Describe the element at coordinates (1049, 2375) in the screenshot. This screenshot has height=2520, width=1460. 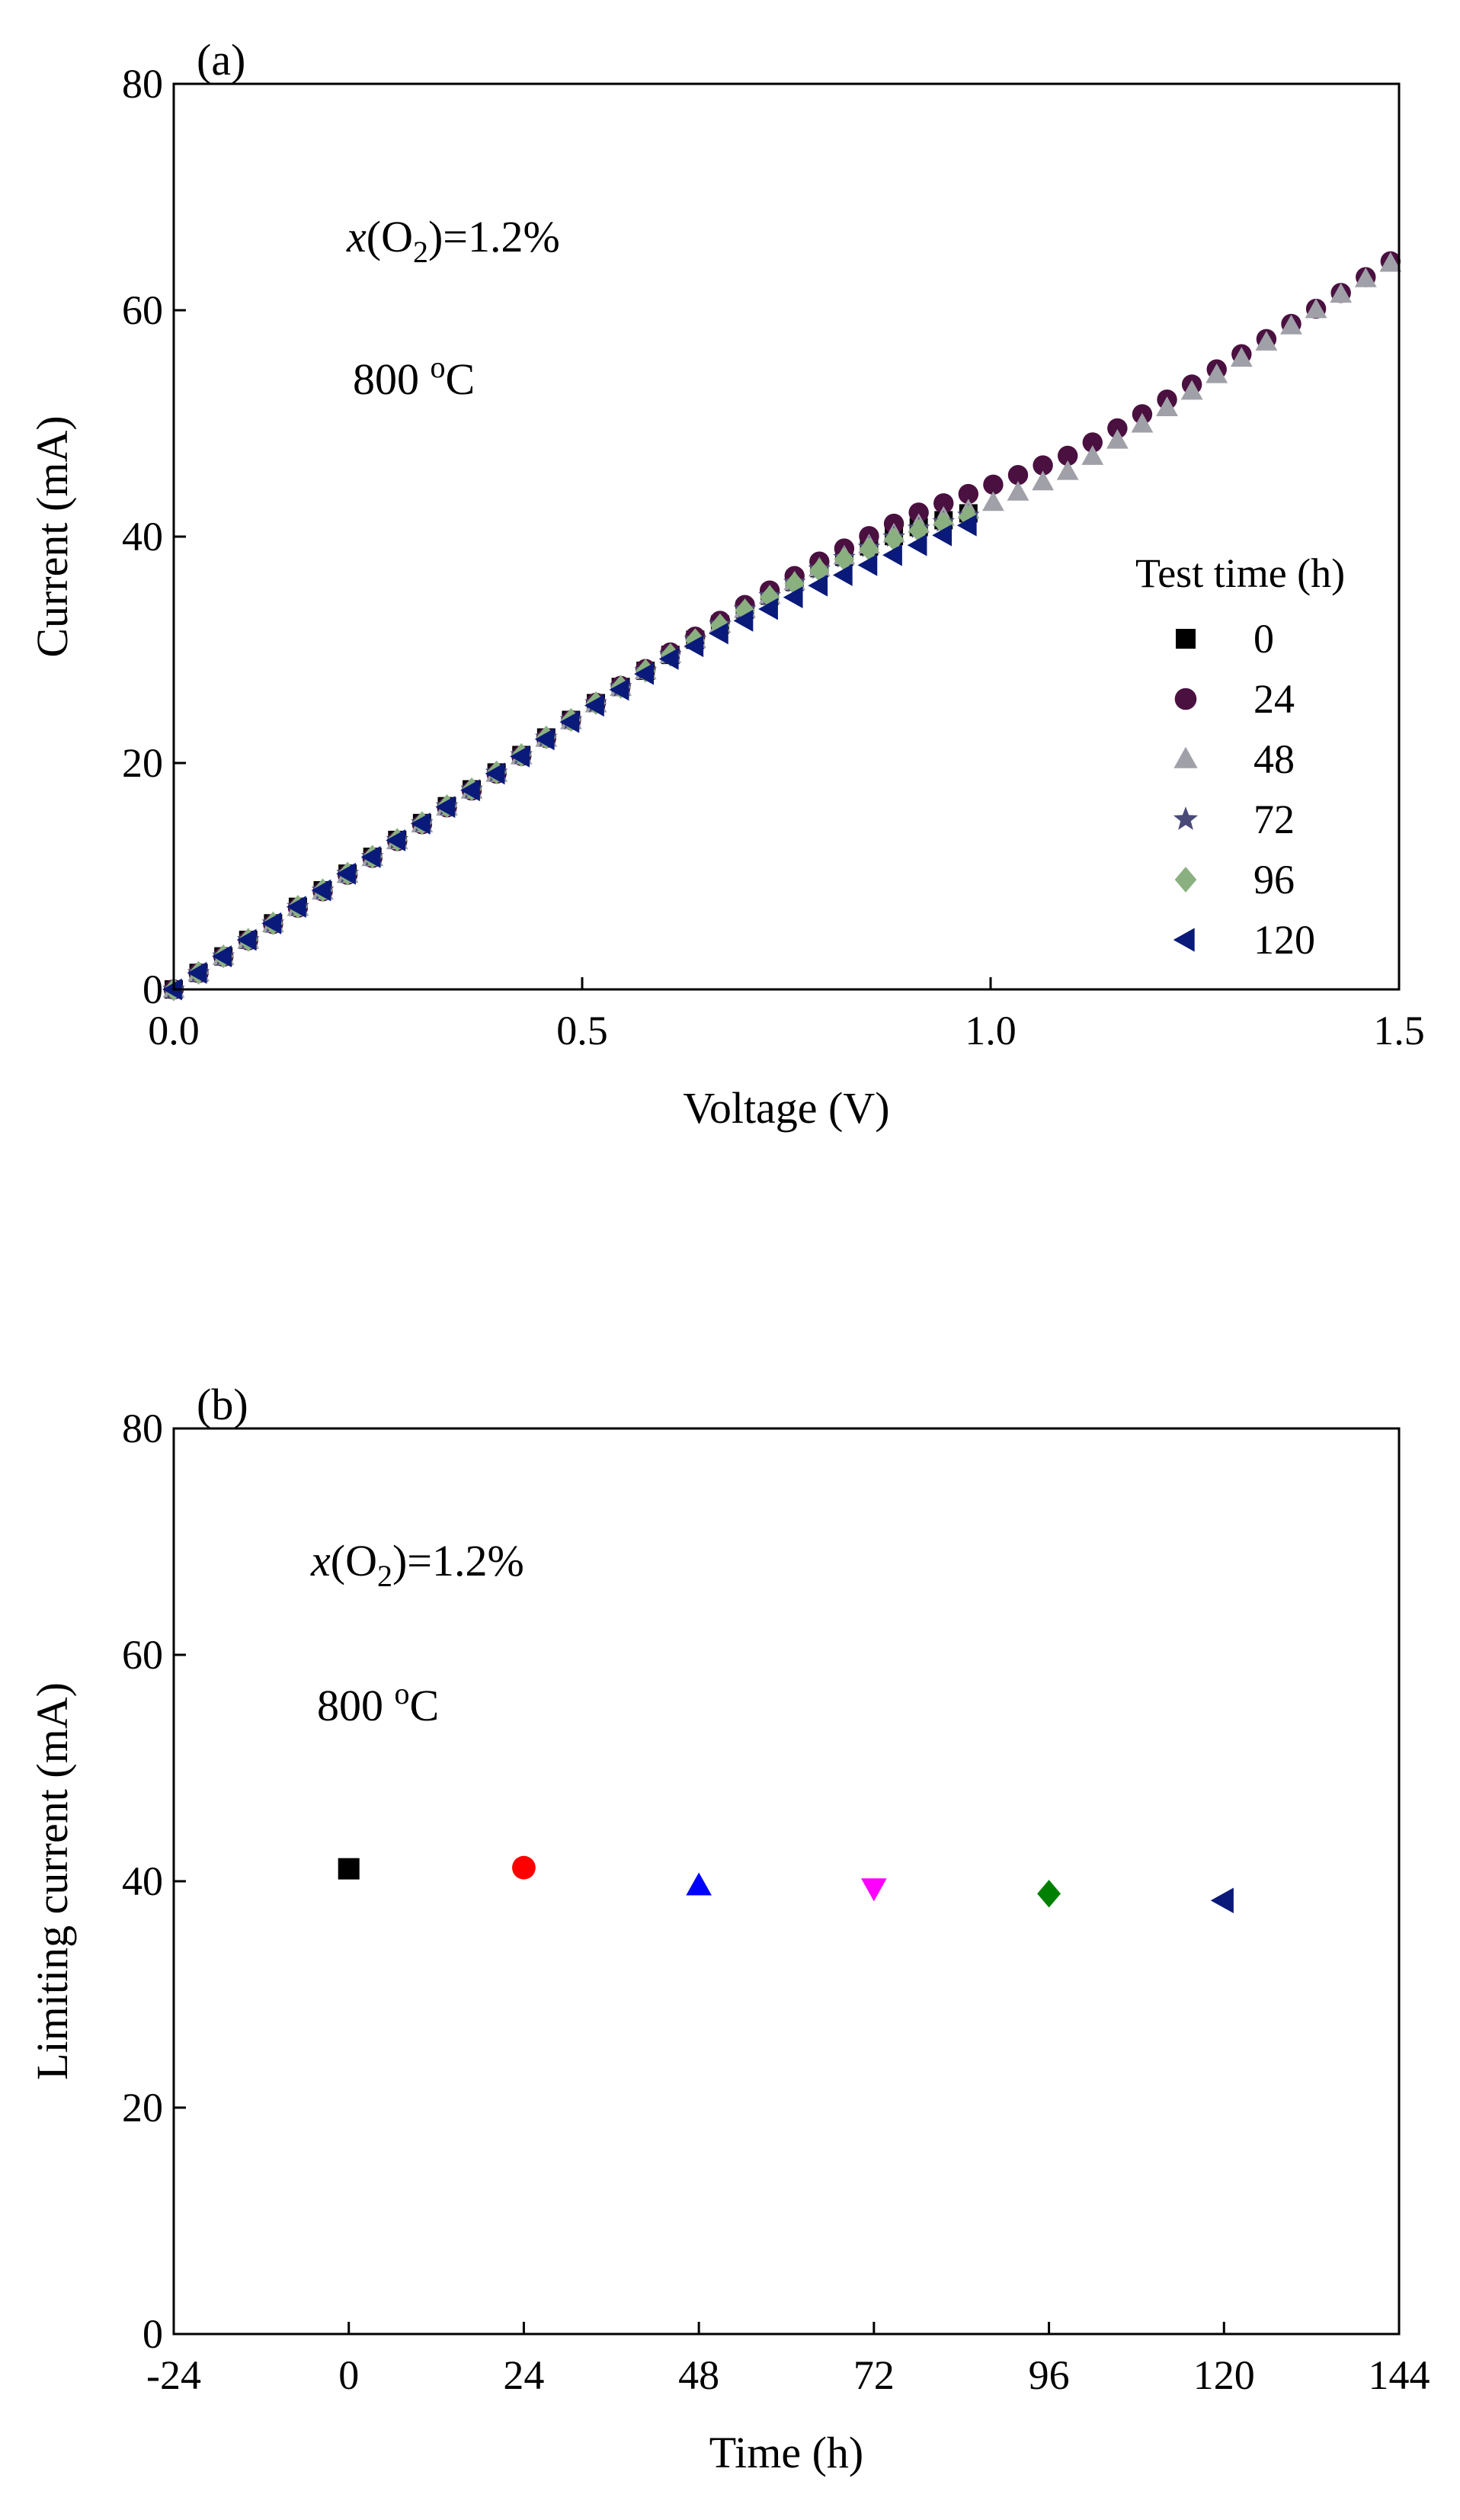
I see `x-tick-label: 96` at that location.